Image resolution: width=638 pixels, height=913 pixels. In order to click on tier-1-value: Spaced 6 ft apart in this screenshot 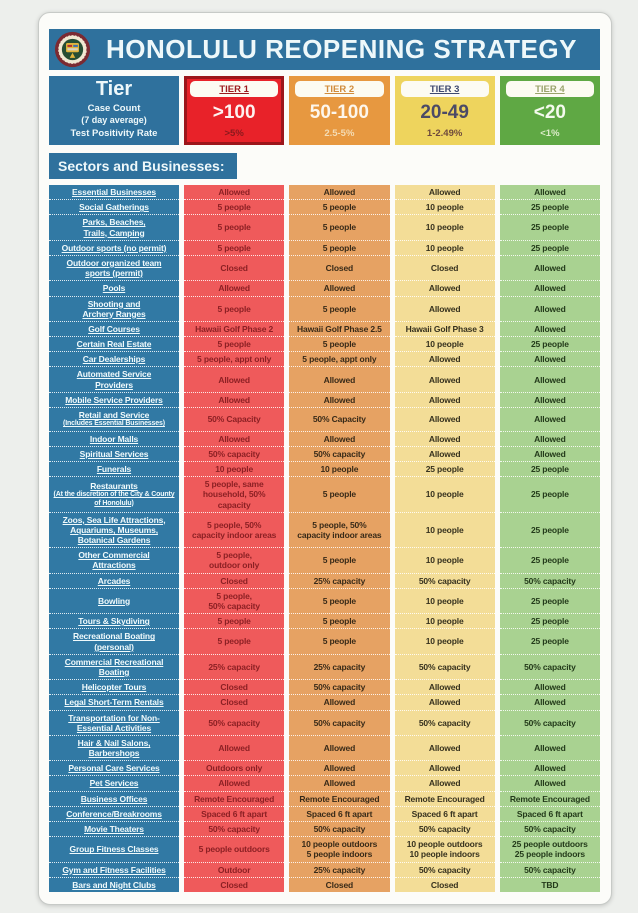, I will do `click(234, 814)`.